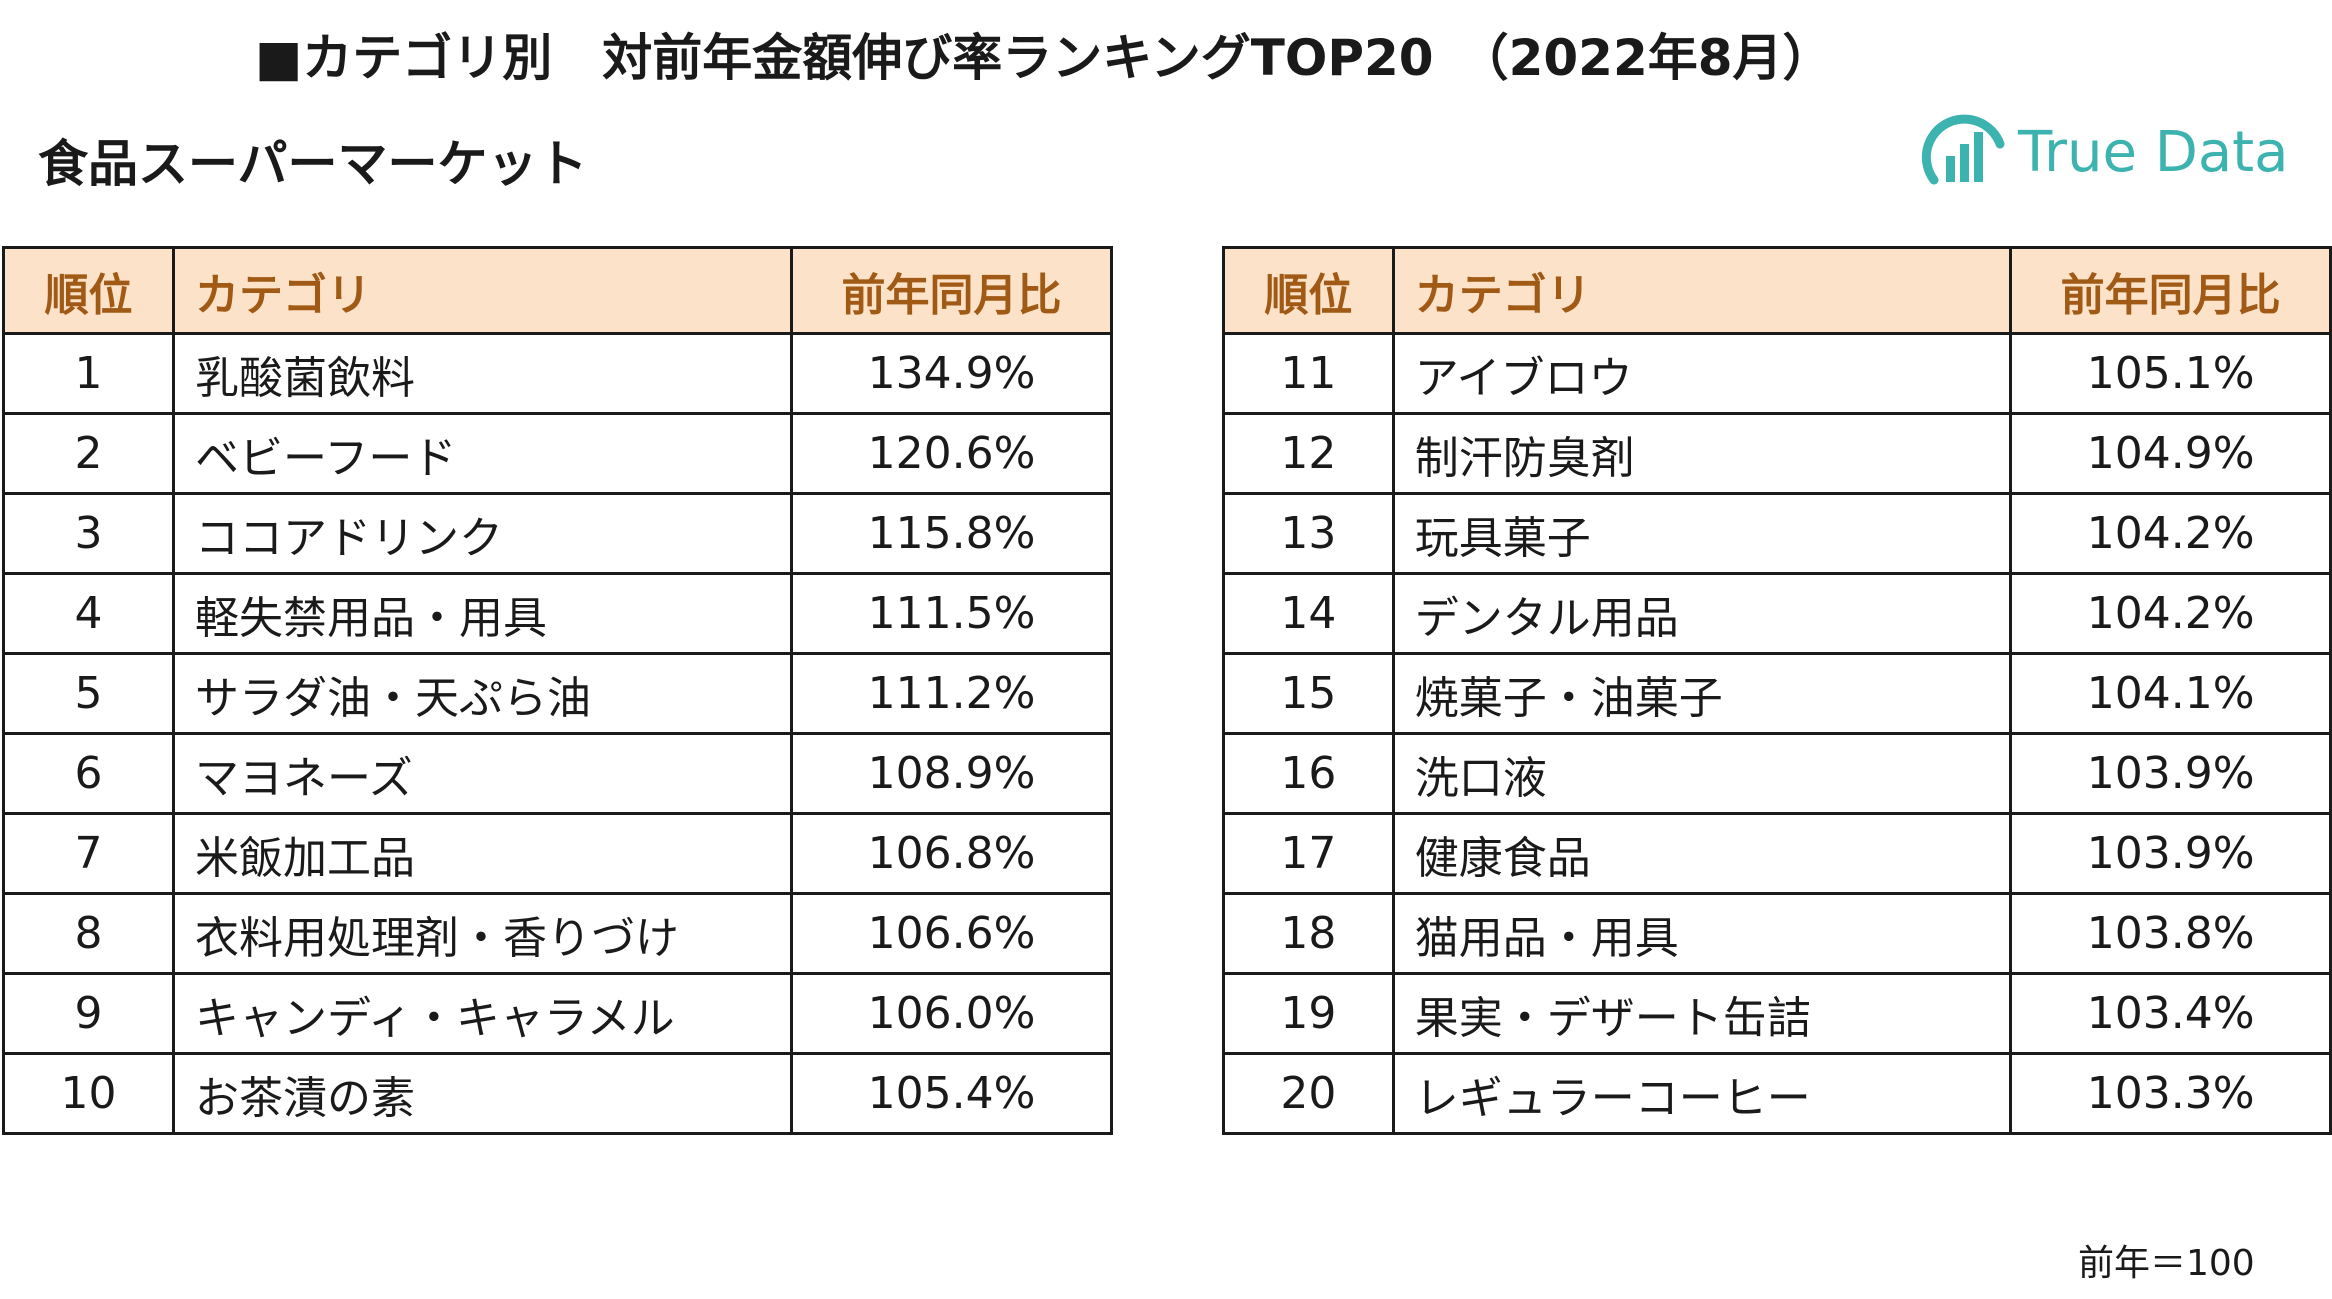  I want to click on table-row: 3 ココアドリンク 115.8%, so click(557, 533).